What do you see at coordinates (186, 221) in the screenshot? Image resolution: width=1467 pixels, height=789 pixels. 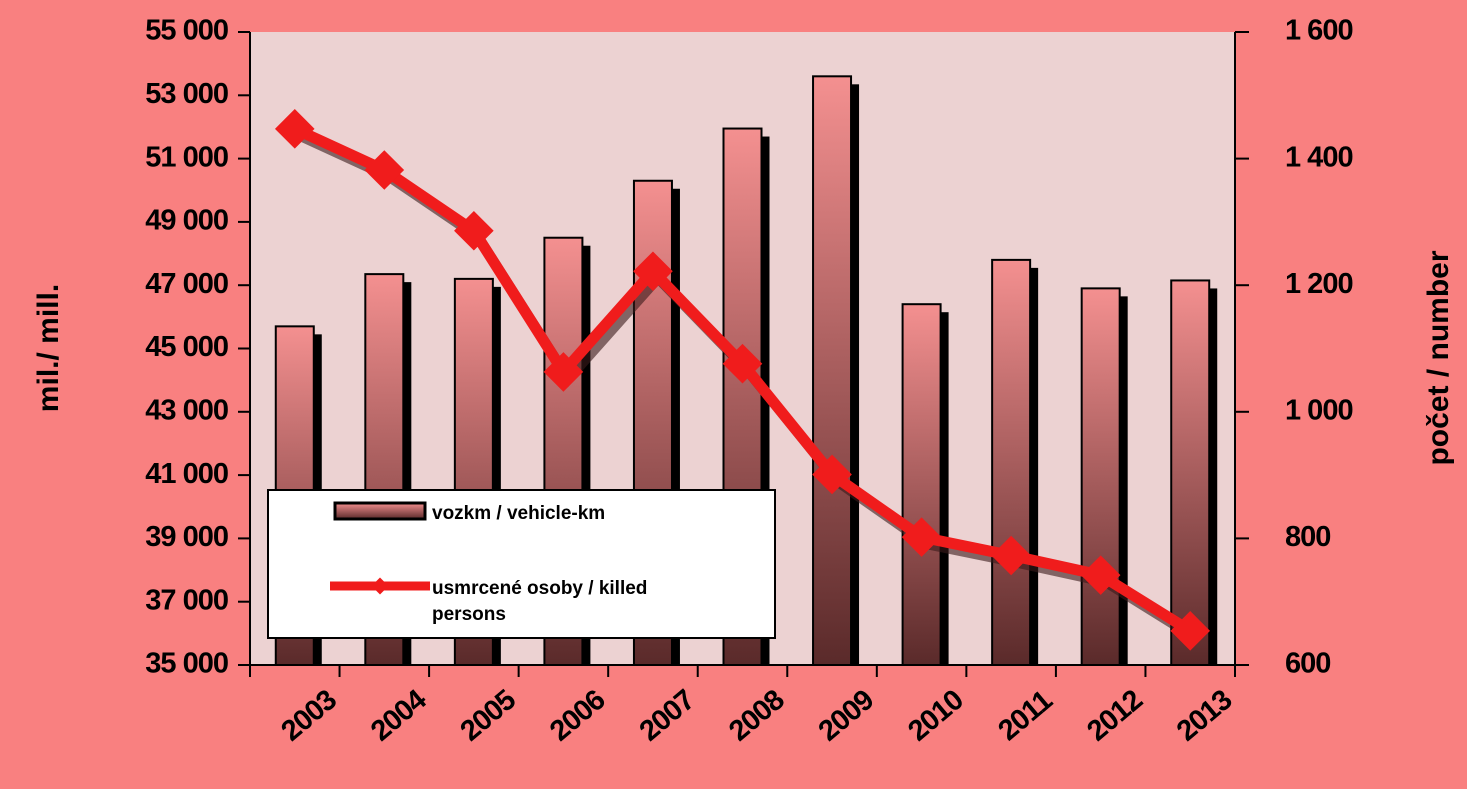 I see `y-tick-label: 49 000` at bounding box center [186, 221].